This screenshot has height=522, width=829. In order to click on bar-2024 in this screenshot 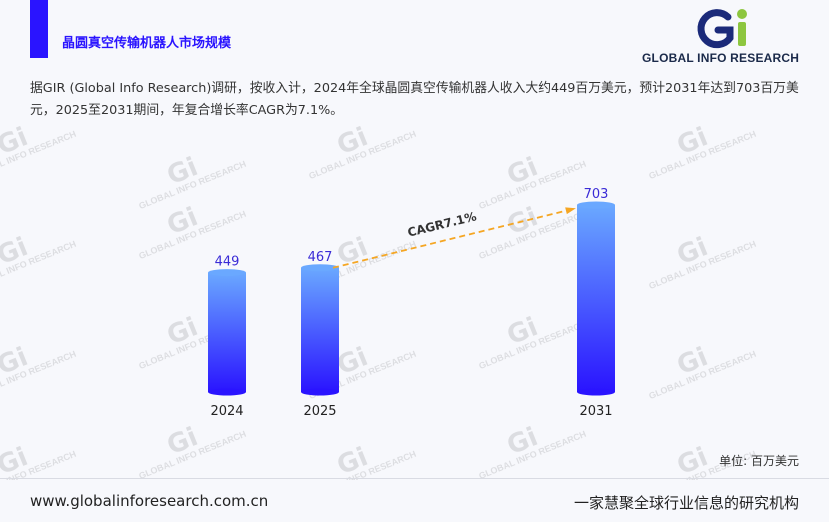, I will do `click(227, 332)`.